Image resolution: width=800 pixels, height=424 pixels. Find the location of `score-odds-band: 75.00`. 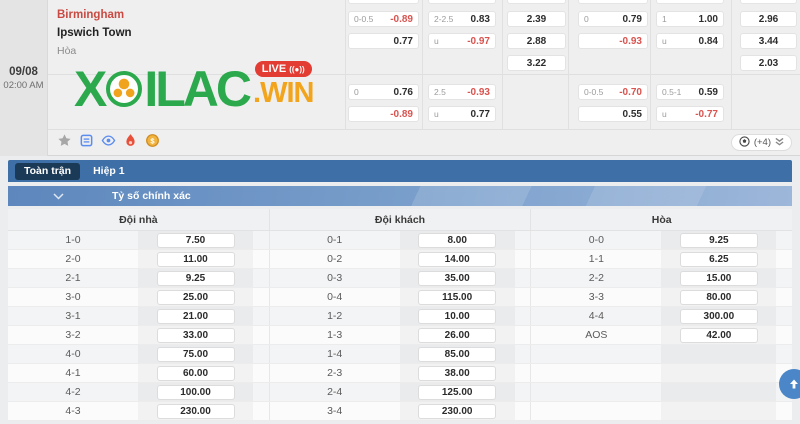

score-odds-band: 75.00 is located at coordinates (195, 354).